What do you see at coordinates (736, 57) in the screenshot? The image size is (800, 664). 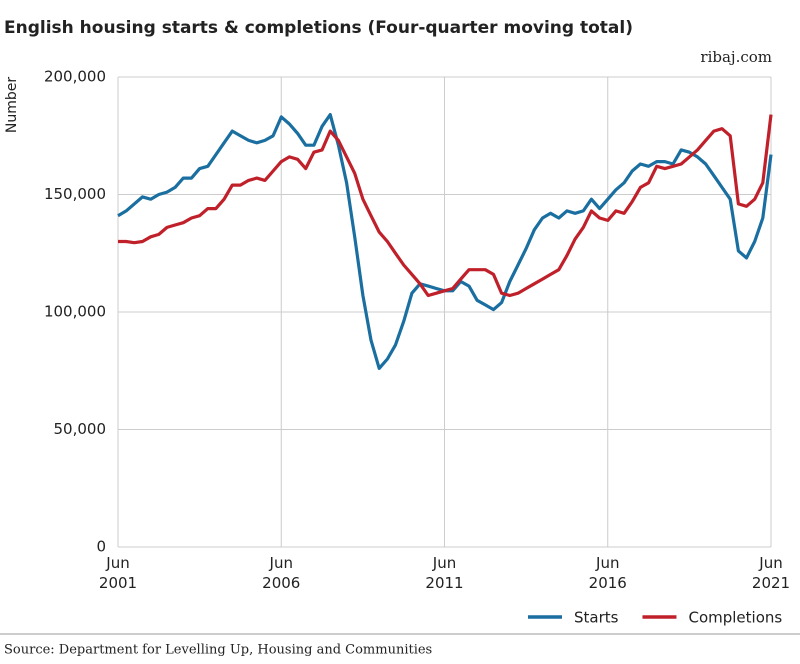 I see `source-label: ribaj.com` at bounding box center [736, 57].